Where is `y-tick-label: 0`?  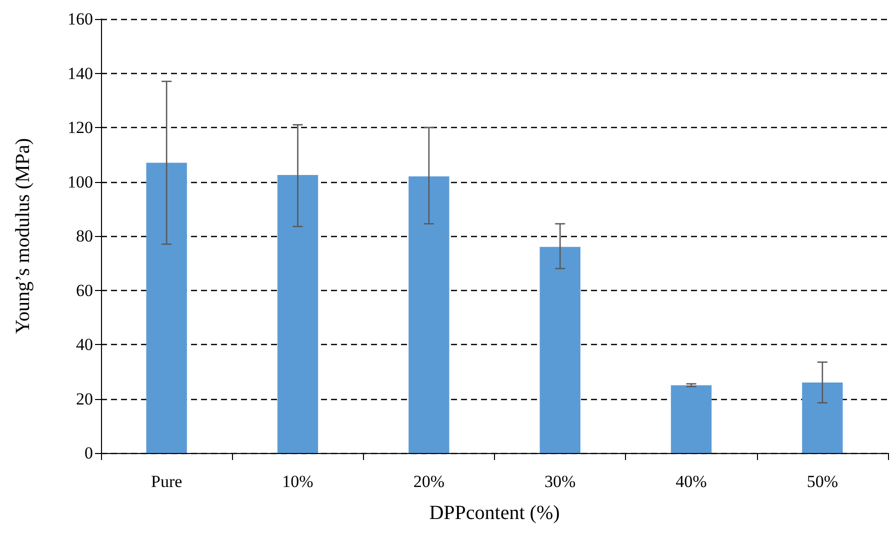
y-tick-label: 0 is located at coordinates (88, 453).